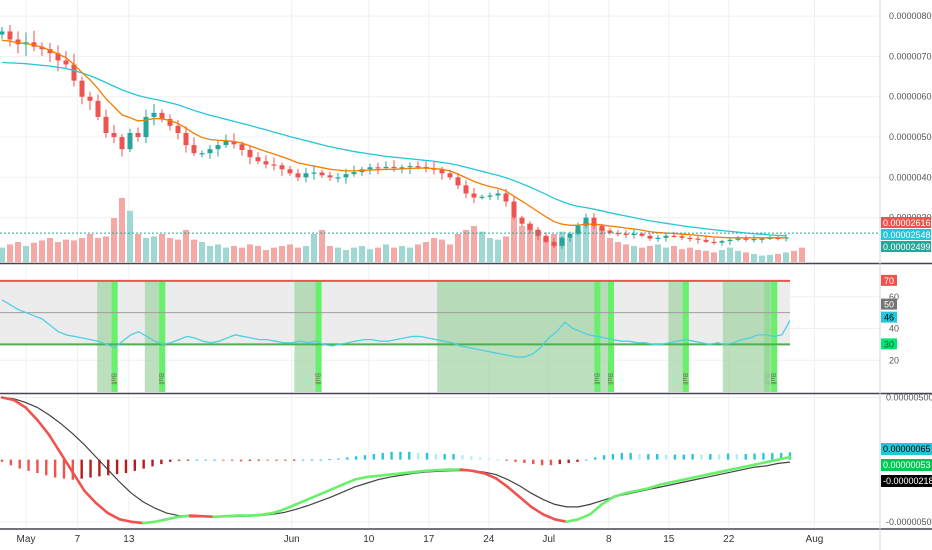 Image resolution: width=932 pixels, height=550 pixels. What do you see at coordinates (429, 539) in the screenshot?
I see `date-tick-label: 17` at bounding box center [429, 539].